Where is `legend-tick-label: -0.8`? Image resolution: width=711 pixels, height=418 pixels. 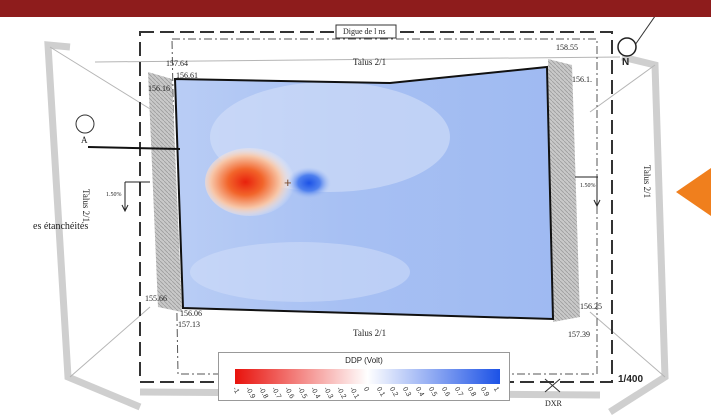 legend-tick-label: -0.8 is located at coordinates (263, 393).